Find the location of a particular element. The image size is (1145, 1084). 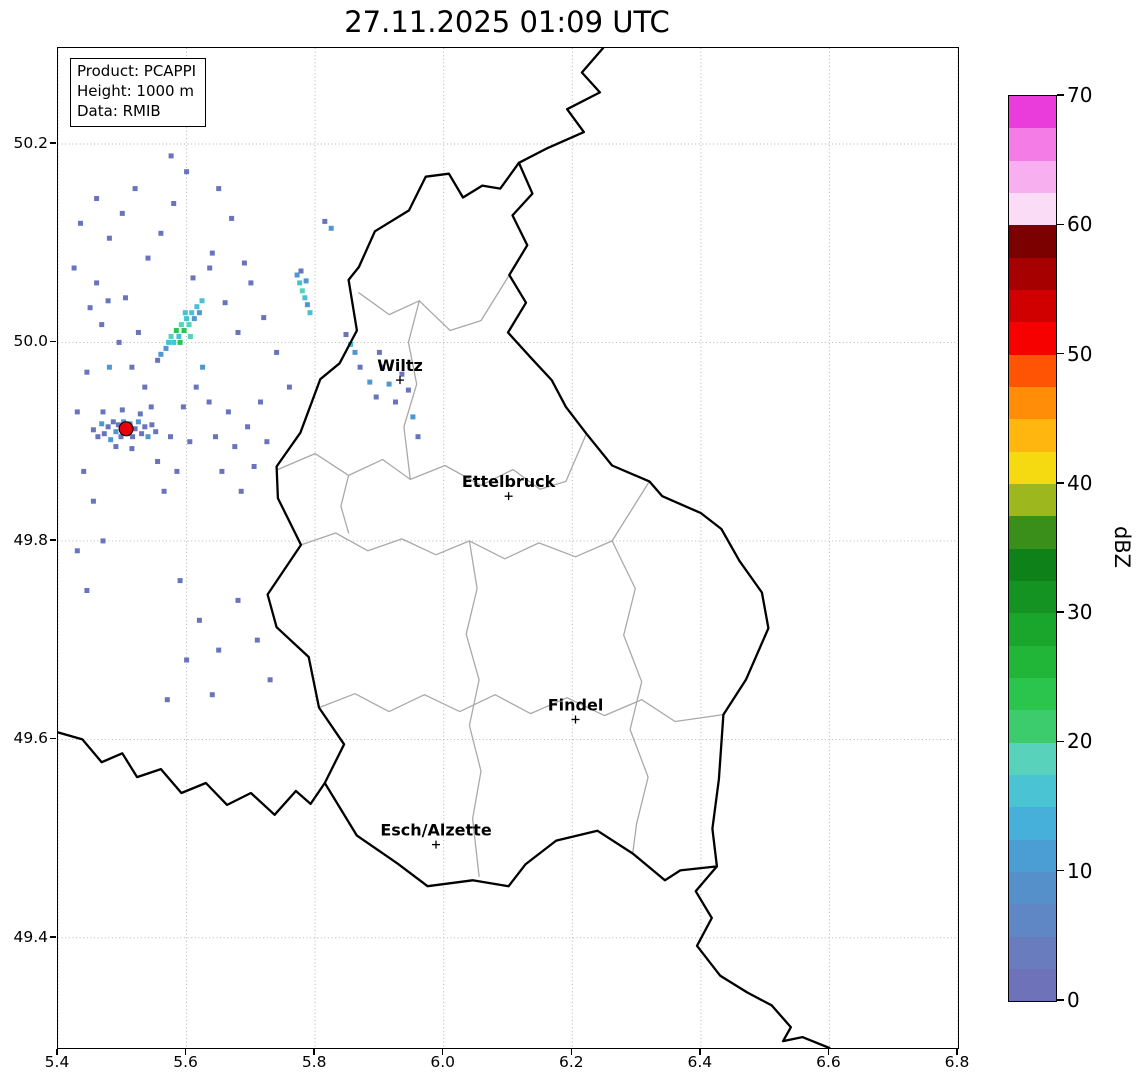

y-tick-label: 49.4 is located at coordinates (30, 936).